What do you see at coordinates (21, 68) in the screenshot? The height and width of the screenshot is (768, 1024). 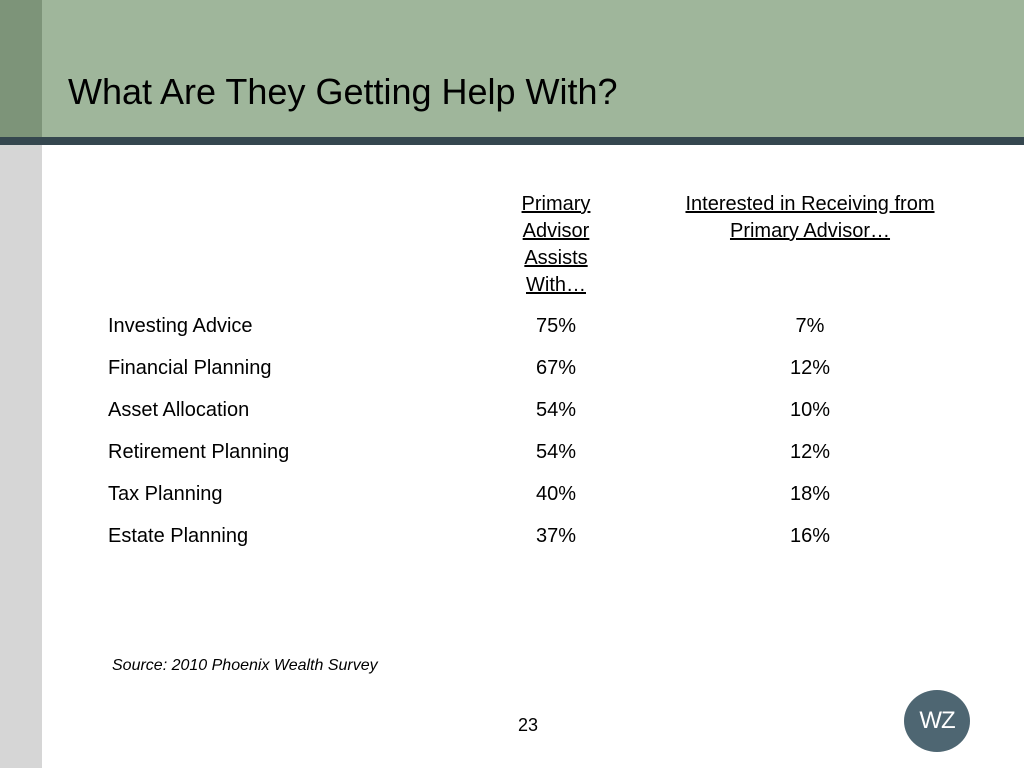 I see `side-bar-accent` at bounding box center [21, 68].